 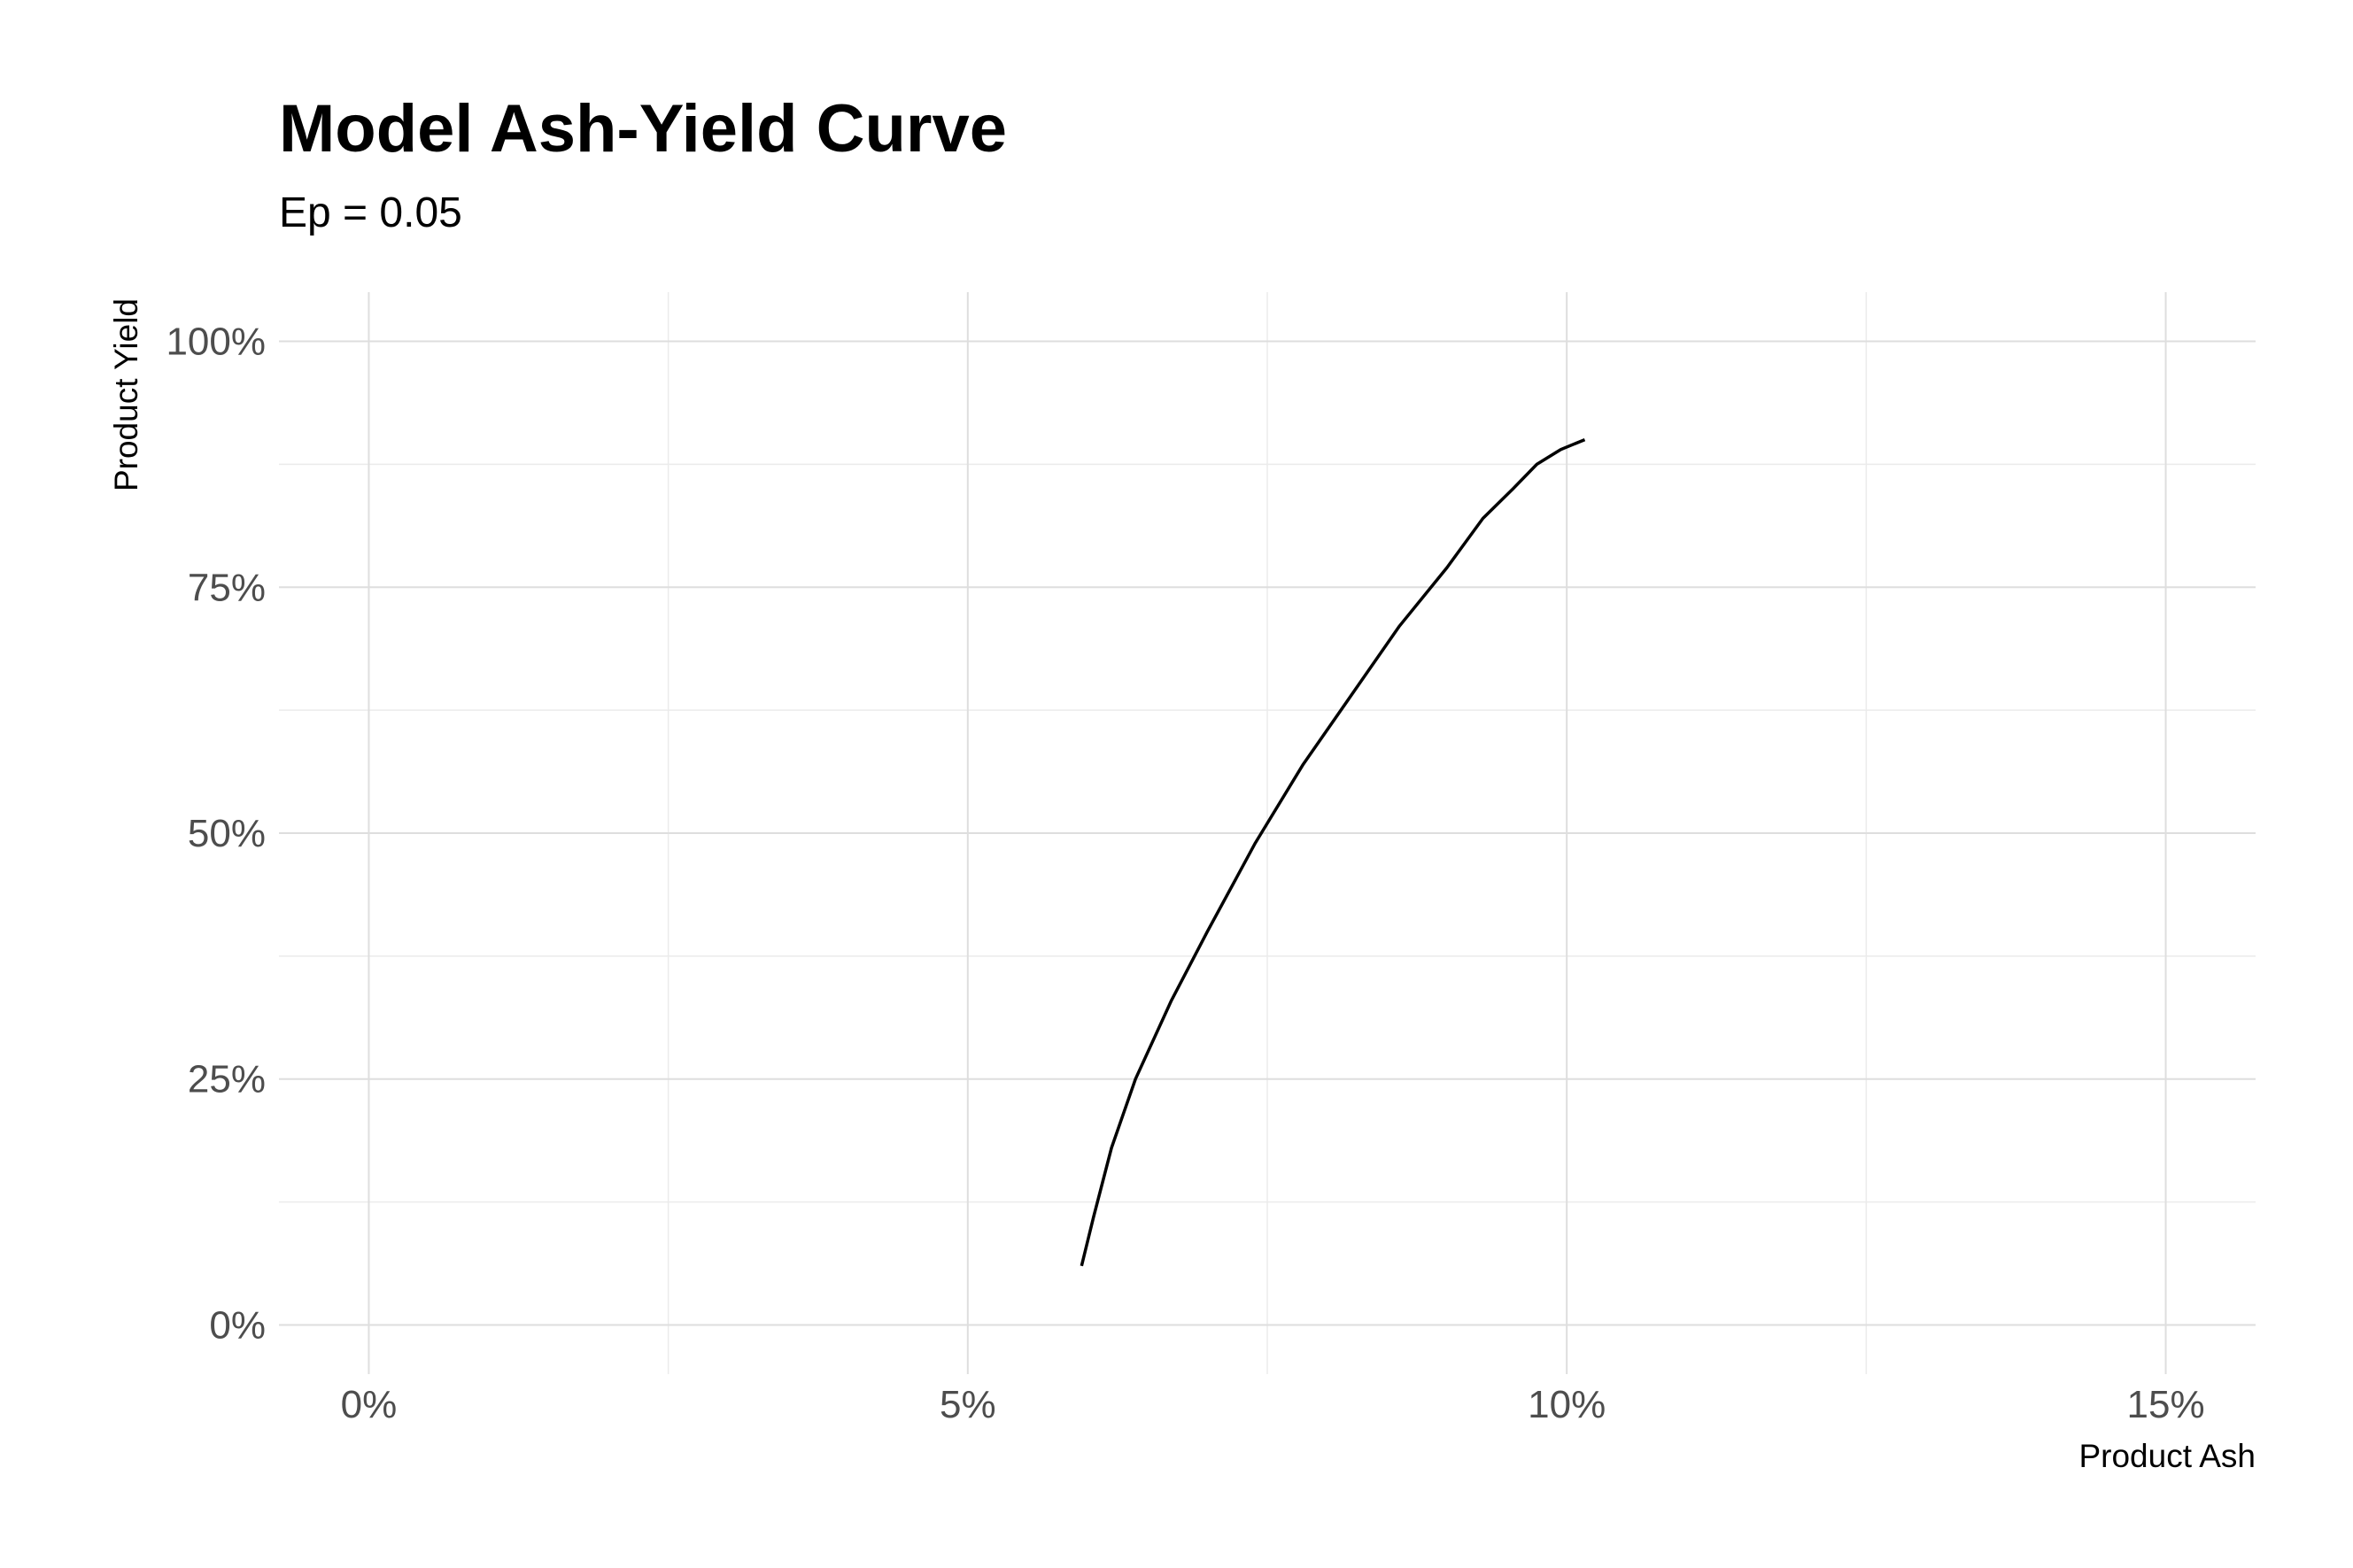 I want to click on x-tick-label: 15%, so click(x=2166, y=1405).